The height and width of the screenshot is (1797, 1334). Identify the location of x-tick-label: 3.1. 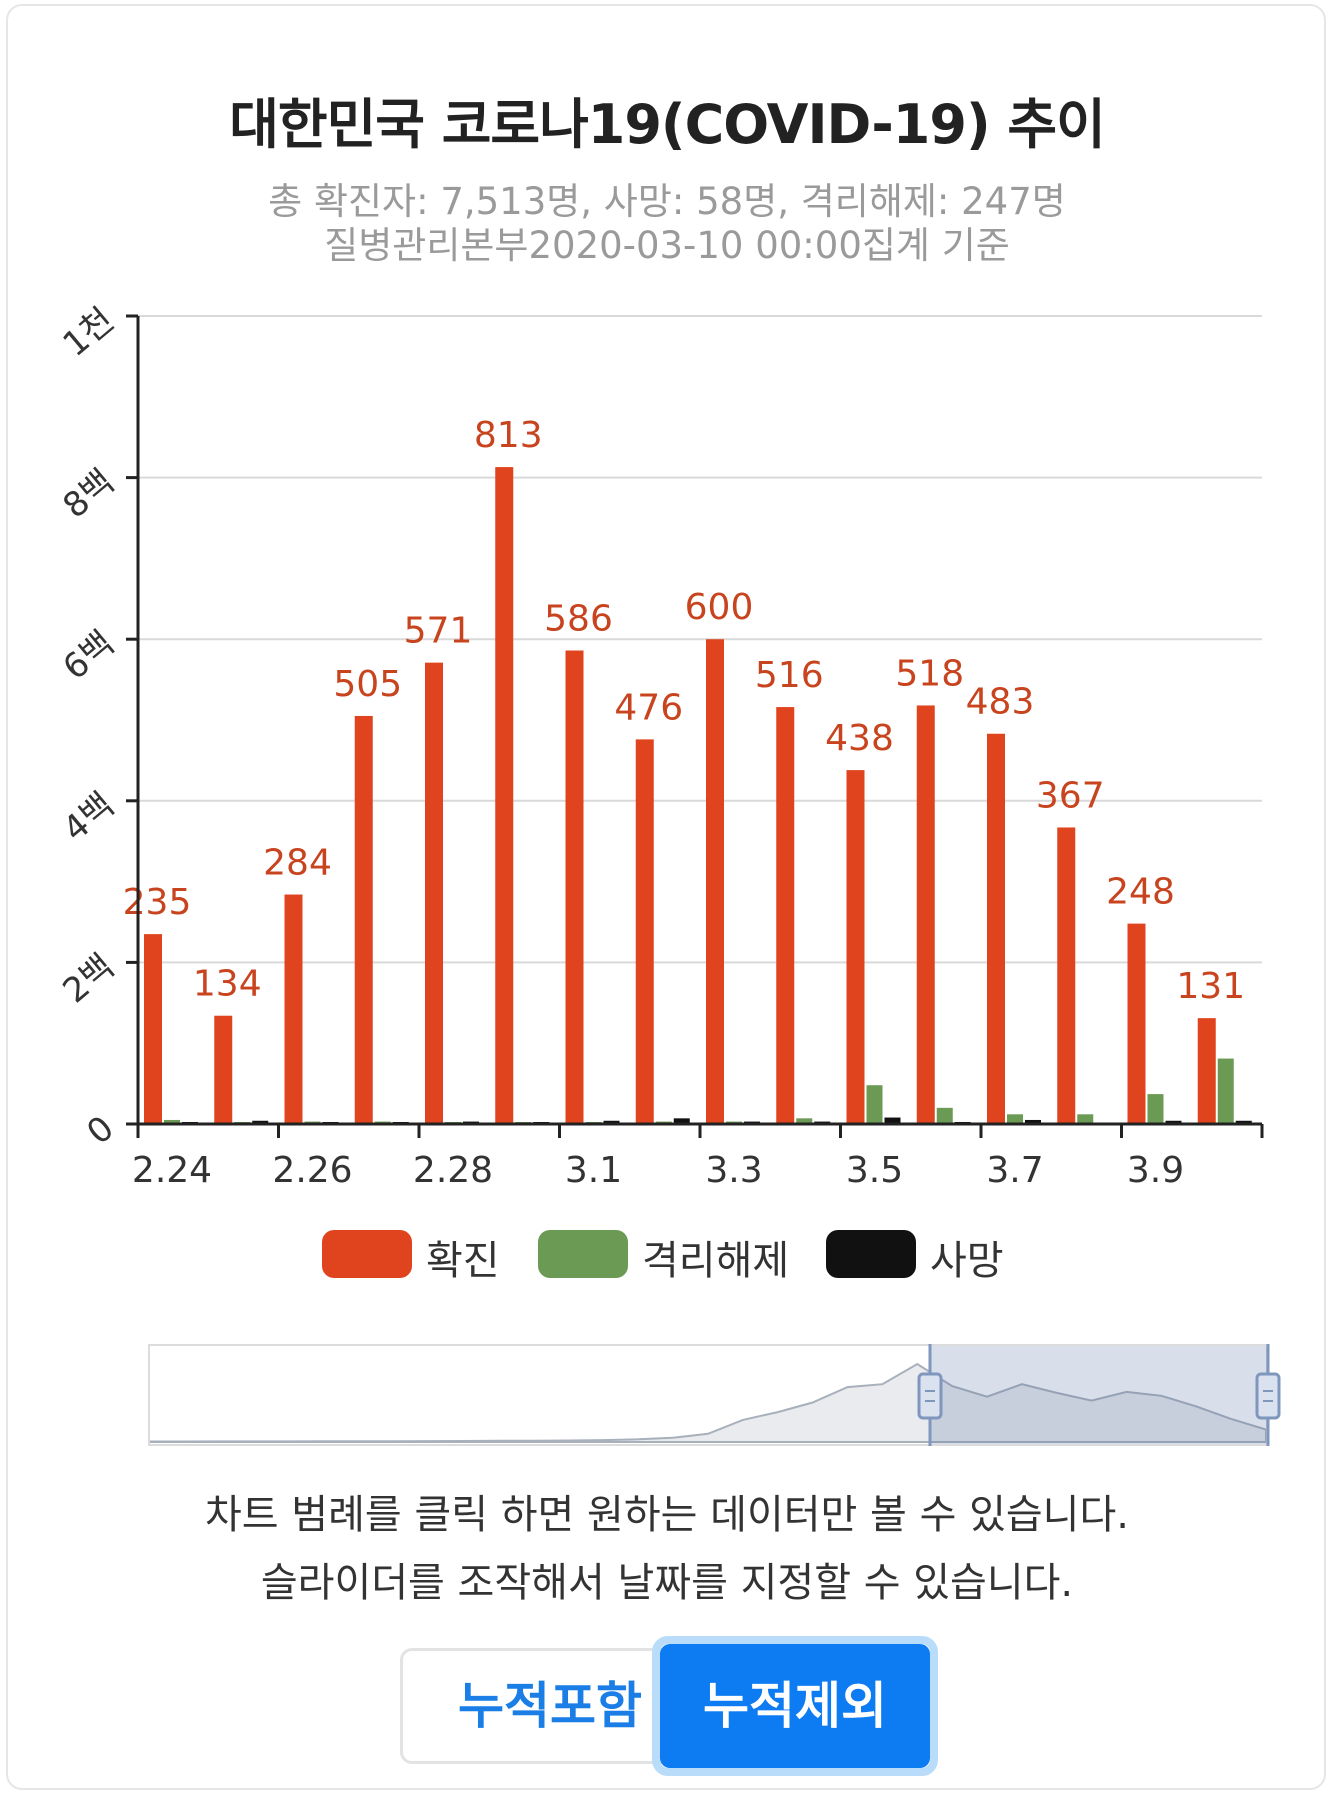
(593, 1170).